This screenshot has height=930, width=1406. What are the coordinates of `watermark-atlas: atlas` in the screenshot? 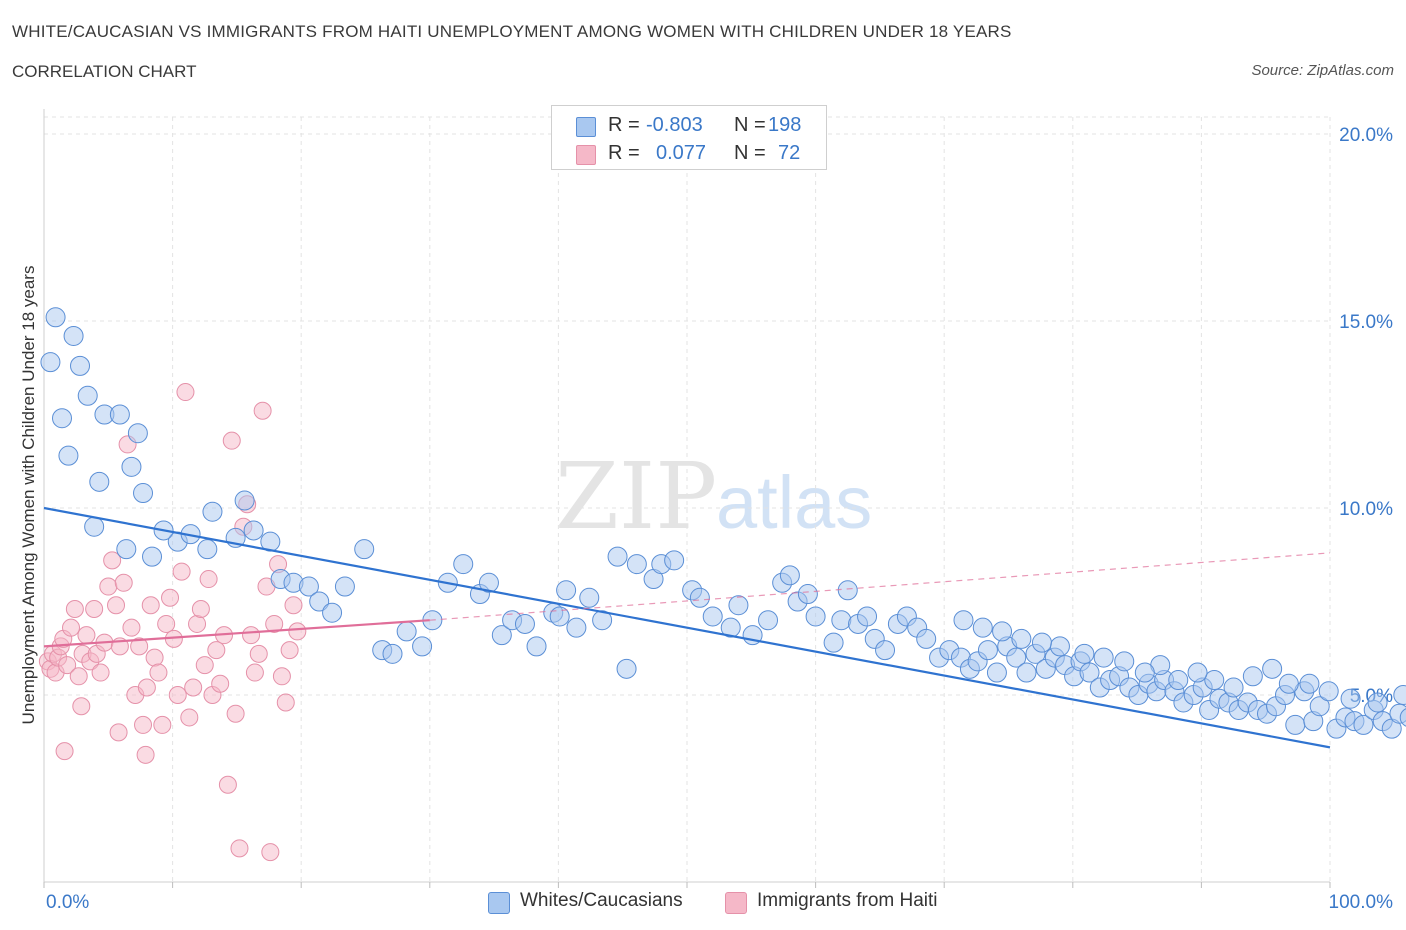 It's located at (794, 502).